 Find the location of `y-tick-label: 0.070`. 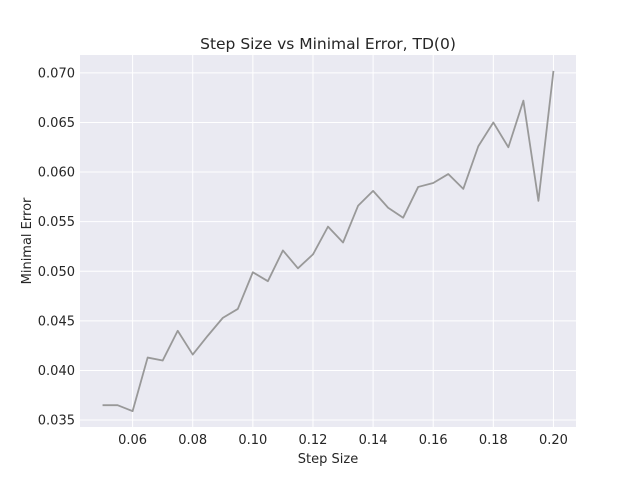

y-tick-label: 0.070 is located at coordinates (56, 73).